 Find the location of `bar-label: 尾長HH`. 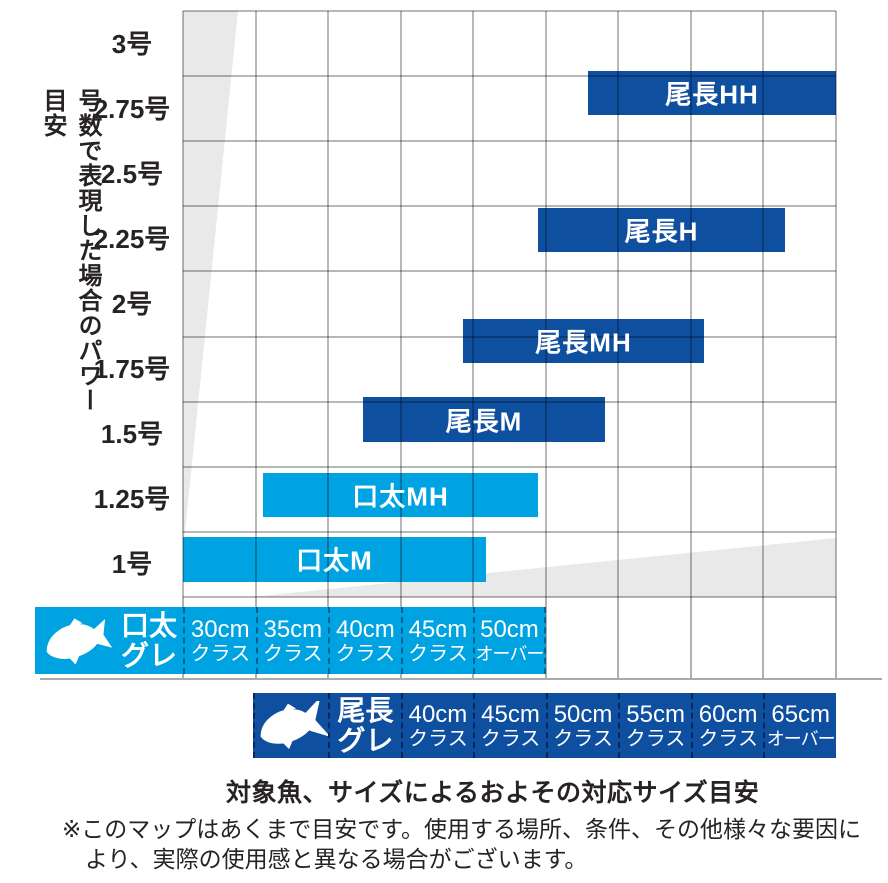

bar-label: 尾長HH is located at coordinates (712, 94).